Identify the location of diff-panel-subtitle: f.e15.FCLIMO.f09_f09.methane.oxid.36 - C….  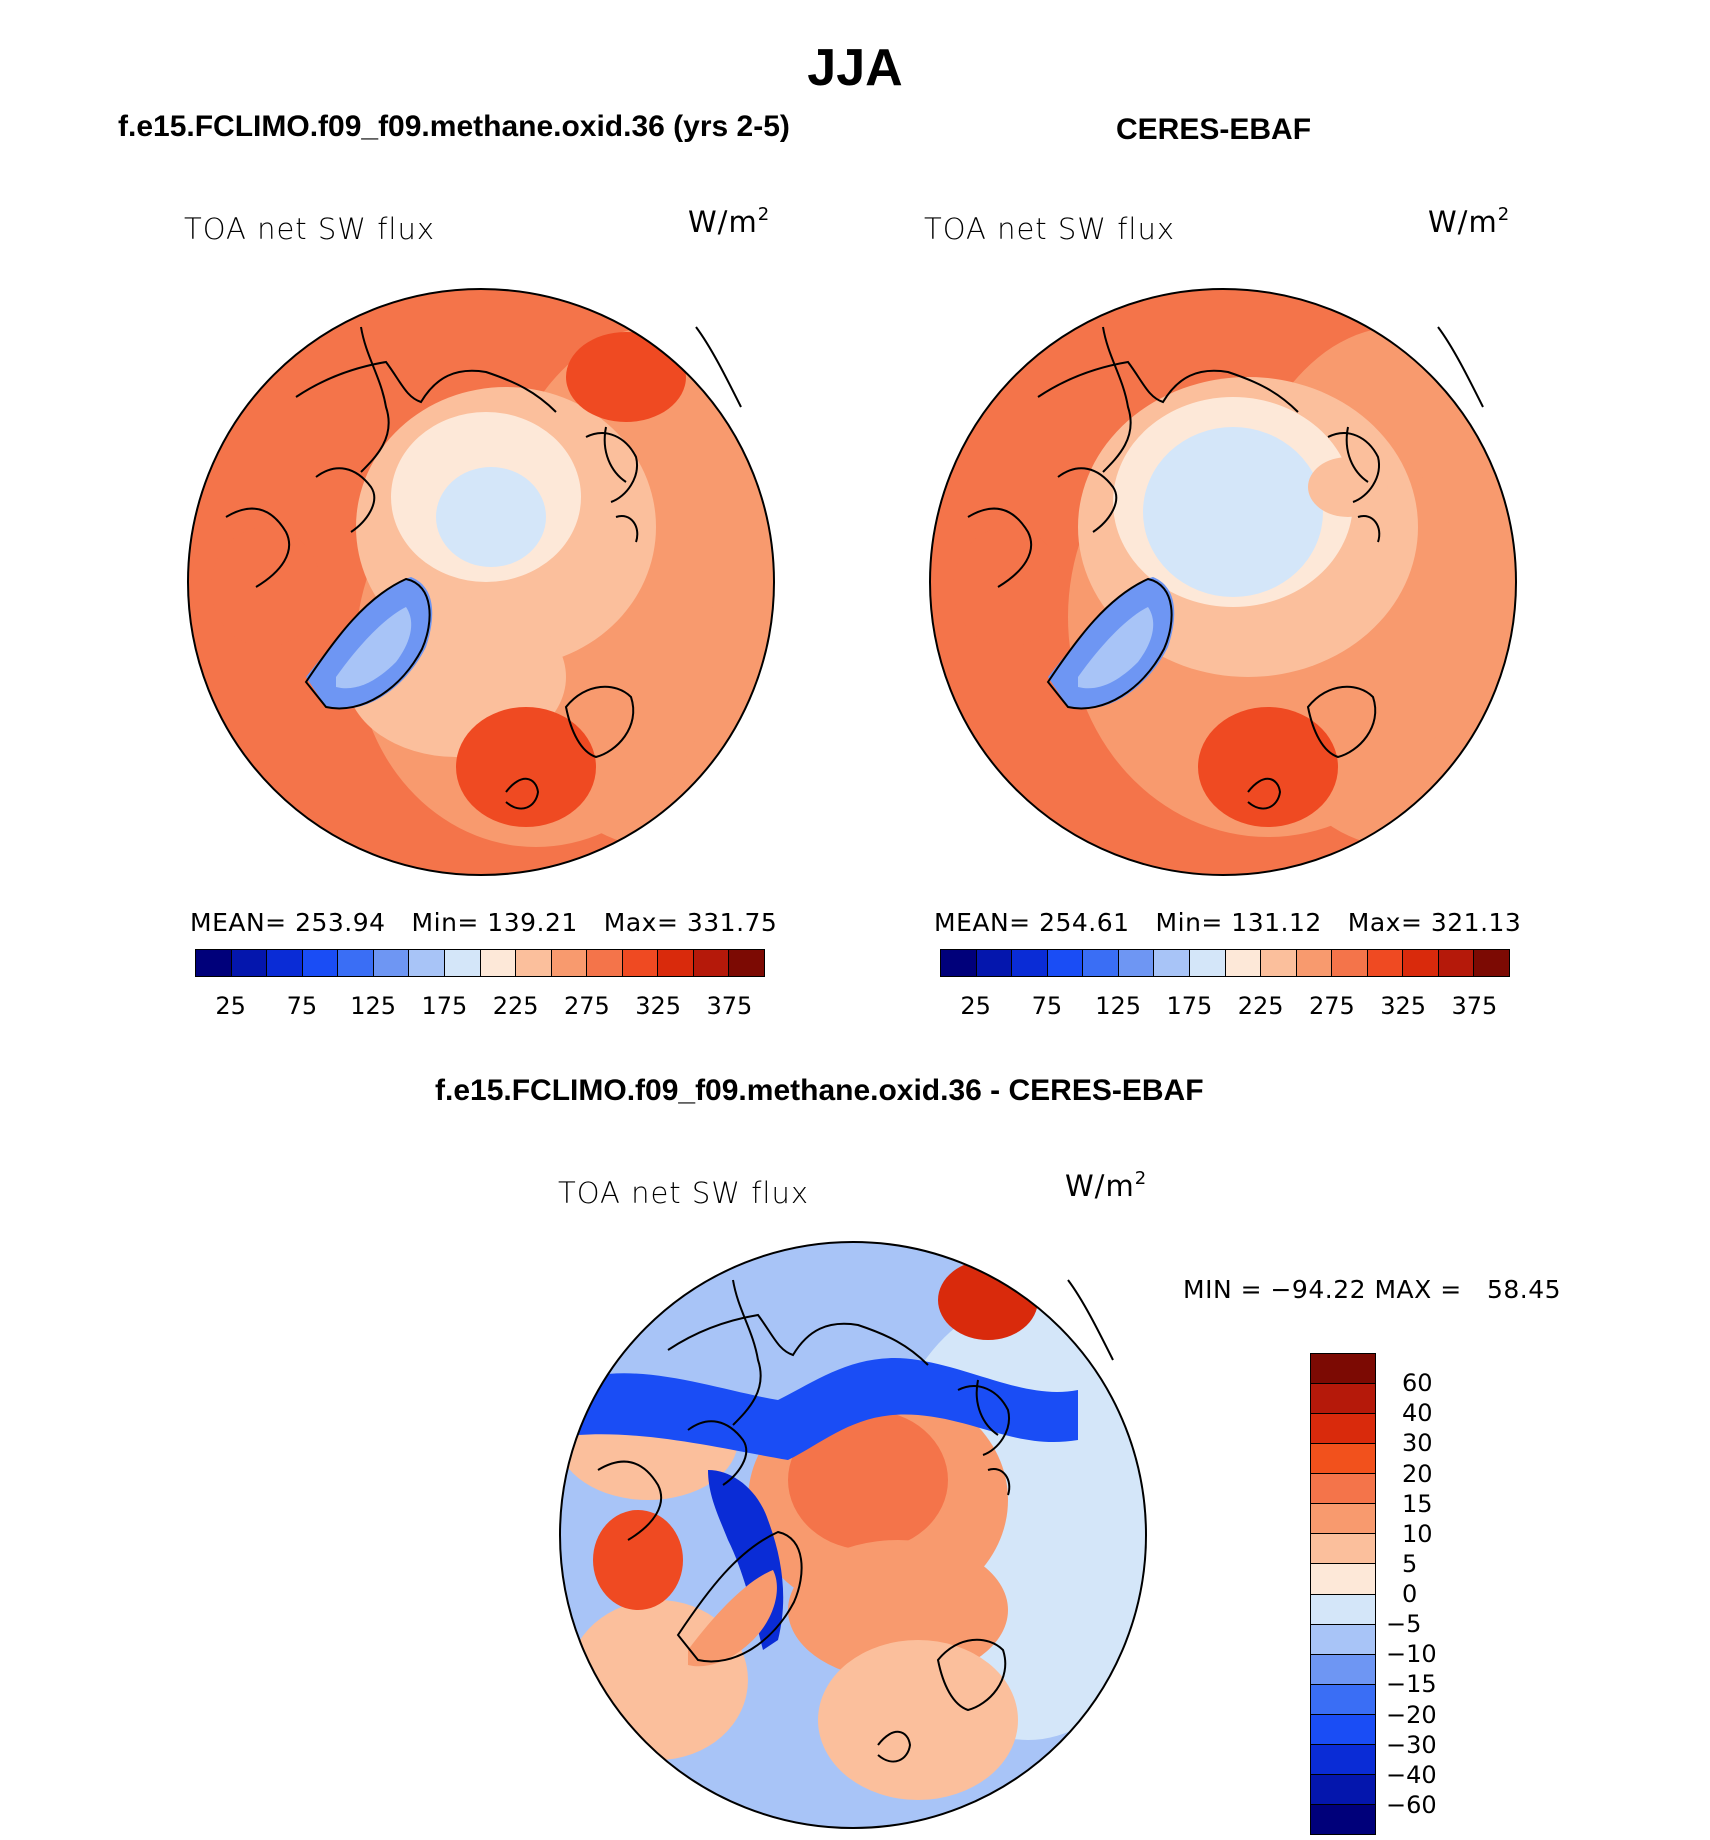
(819, 1090).